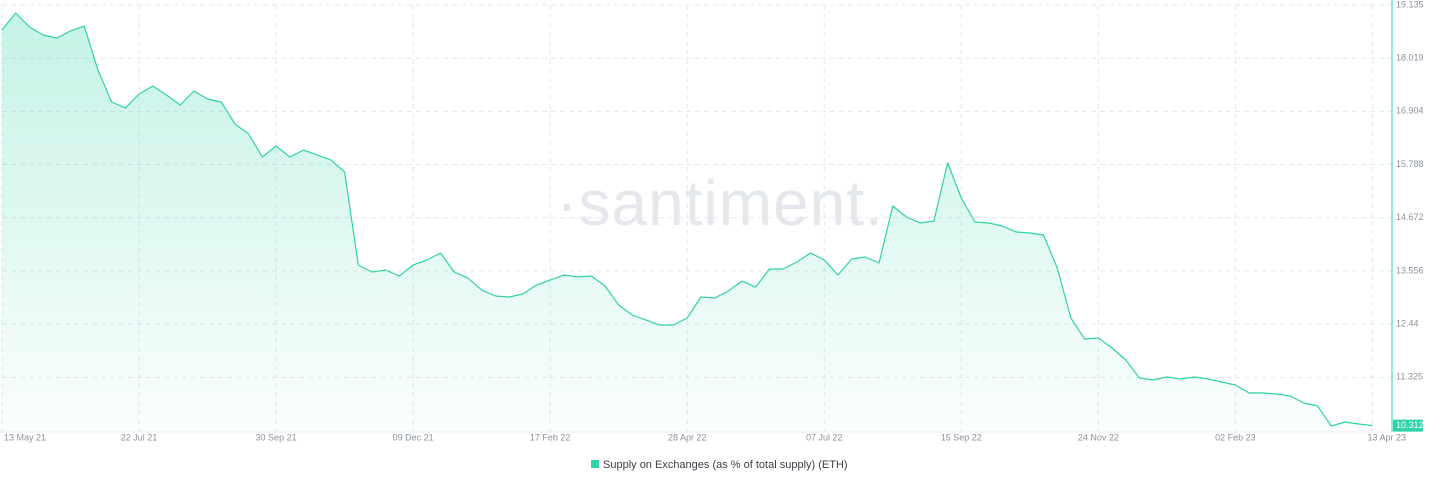  Describe the element at coordinates (1410, 4) in the screenshot. I see `y-tick-label: 19.135` at that location.